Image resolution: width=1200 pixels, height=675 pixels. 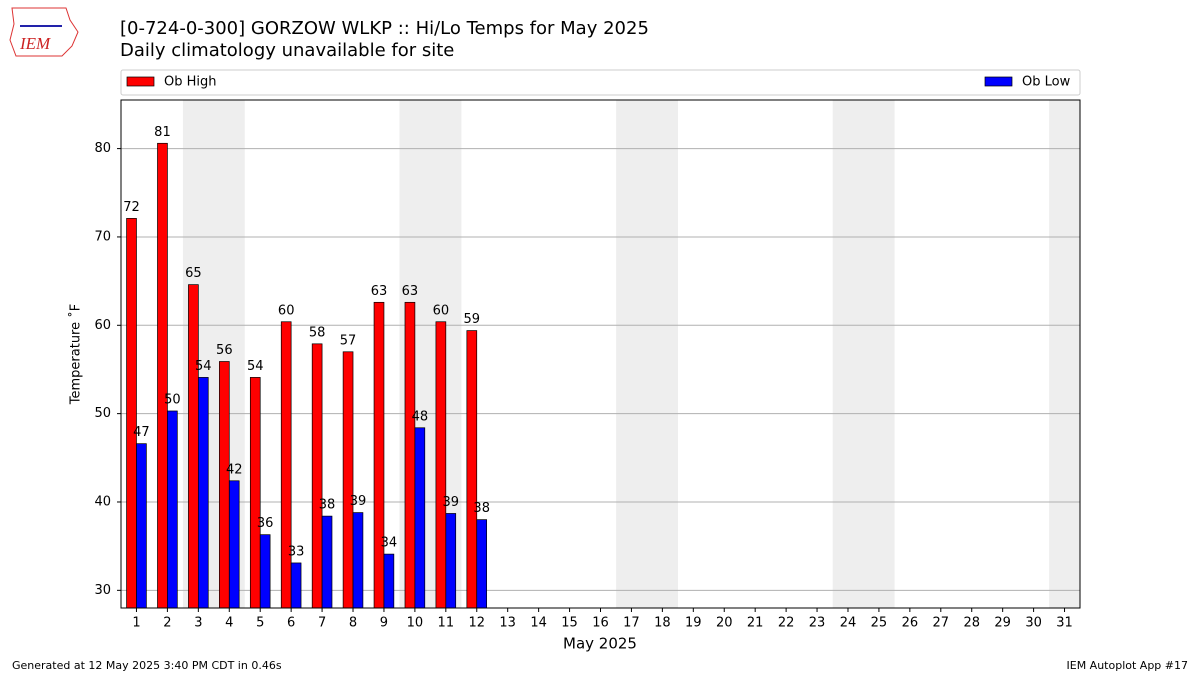 What do you see at coordinates (600, 644) in the screenshot?
I see `x-axis-label: May 2025` at bounding box center [600, 644].